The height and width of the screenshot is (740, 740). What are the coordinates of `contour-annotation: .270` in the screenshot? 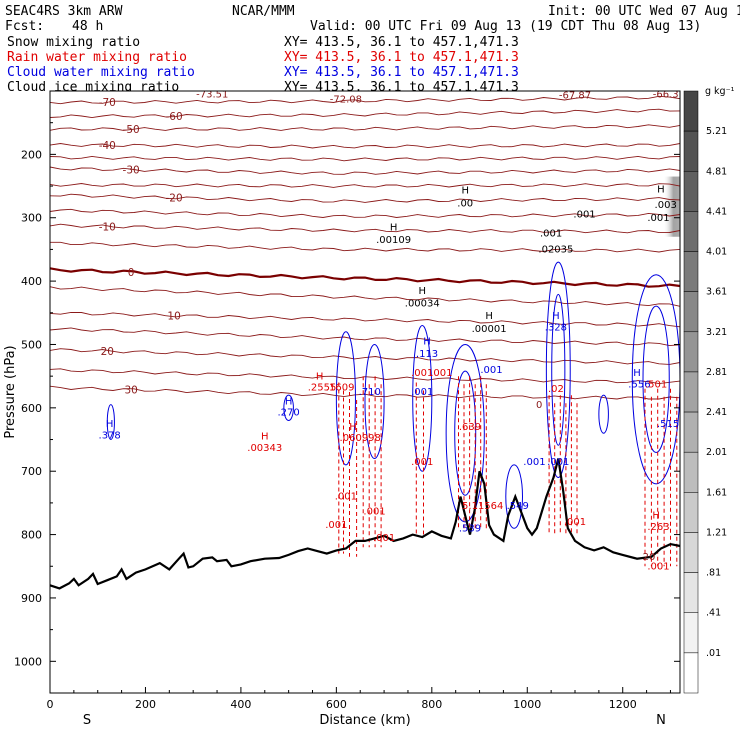 It's located at (289, 412).